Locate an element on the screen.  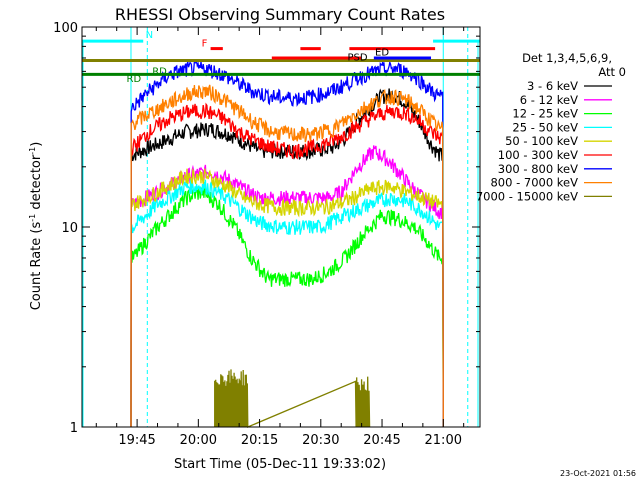
flag-label: PSD is located at coordinates (357, 57).